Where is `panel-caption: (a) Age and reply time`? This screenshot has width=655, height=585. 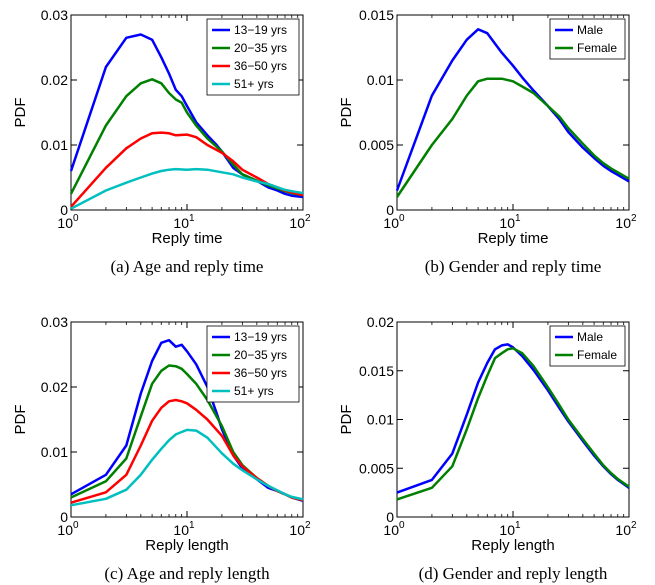
panel-caption: (a) Age and reply time is located at coordinates (187, 266).